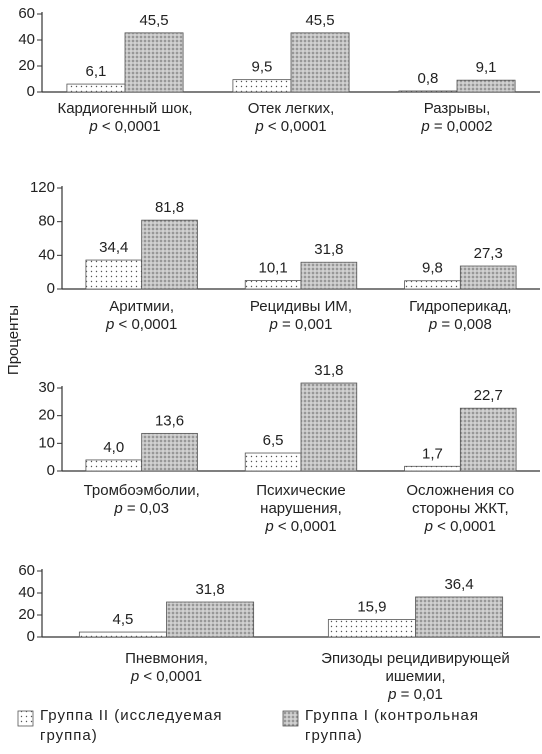 This screenshot has height=754, width=542. I want to click on value-label: 36,4, so click(458, 584).